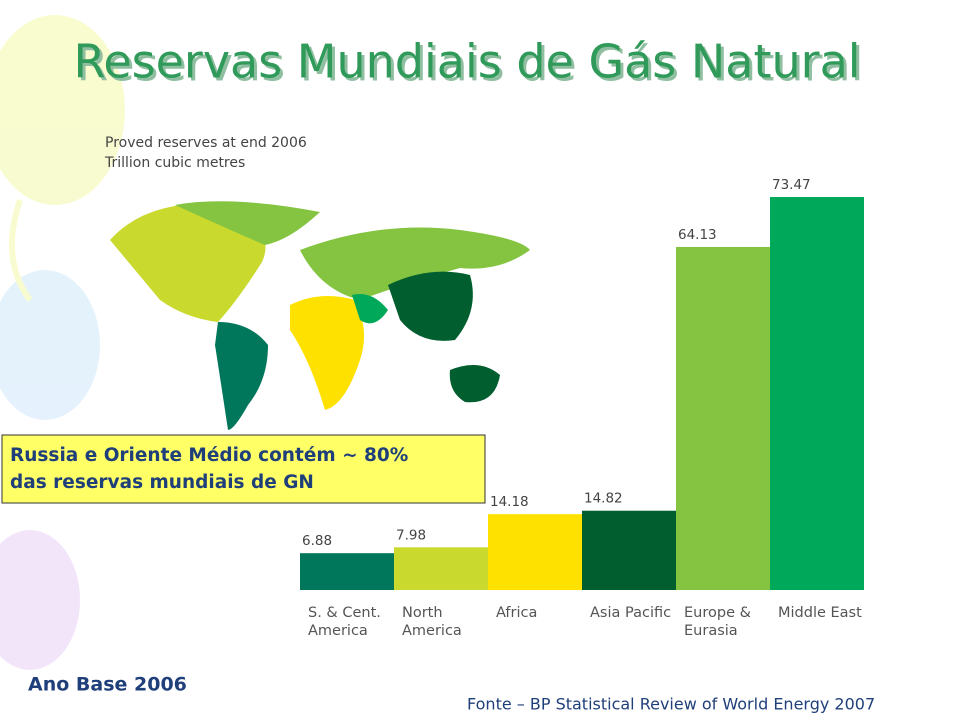  Describe the element at coordinates (107, 685) in the screenshot. I see `footnote: Ano Base 2006` at that location.